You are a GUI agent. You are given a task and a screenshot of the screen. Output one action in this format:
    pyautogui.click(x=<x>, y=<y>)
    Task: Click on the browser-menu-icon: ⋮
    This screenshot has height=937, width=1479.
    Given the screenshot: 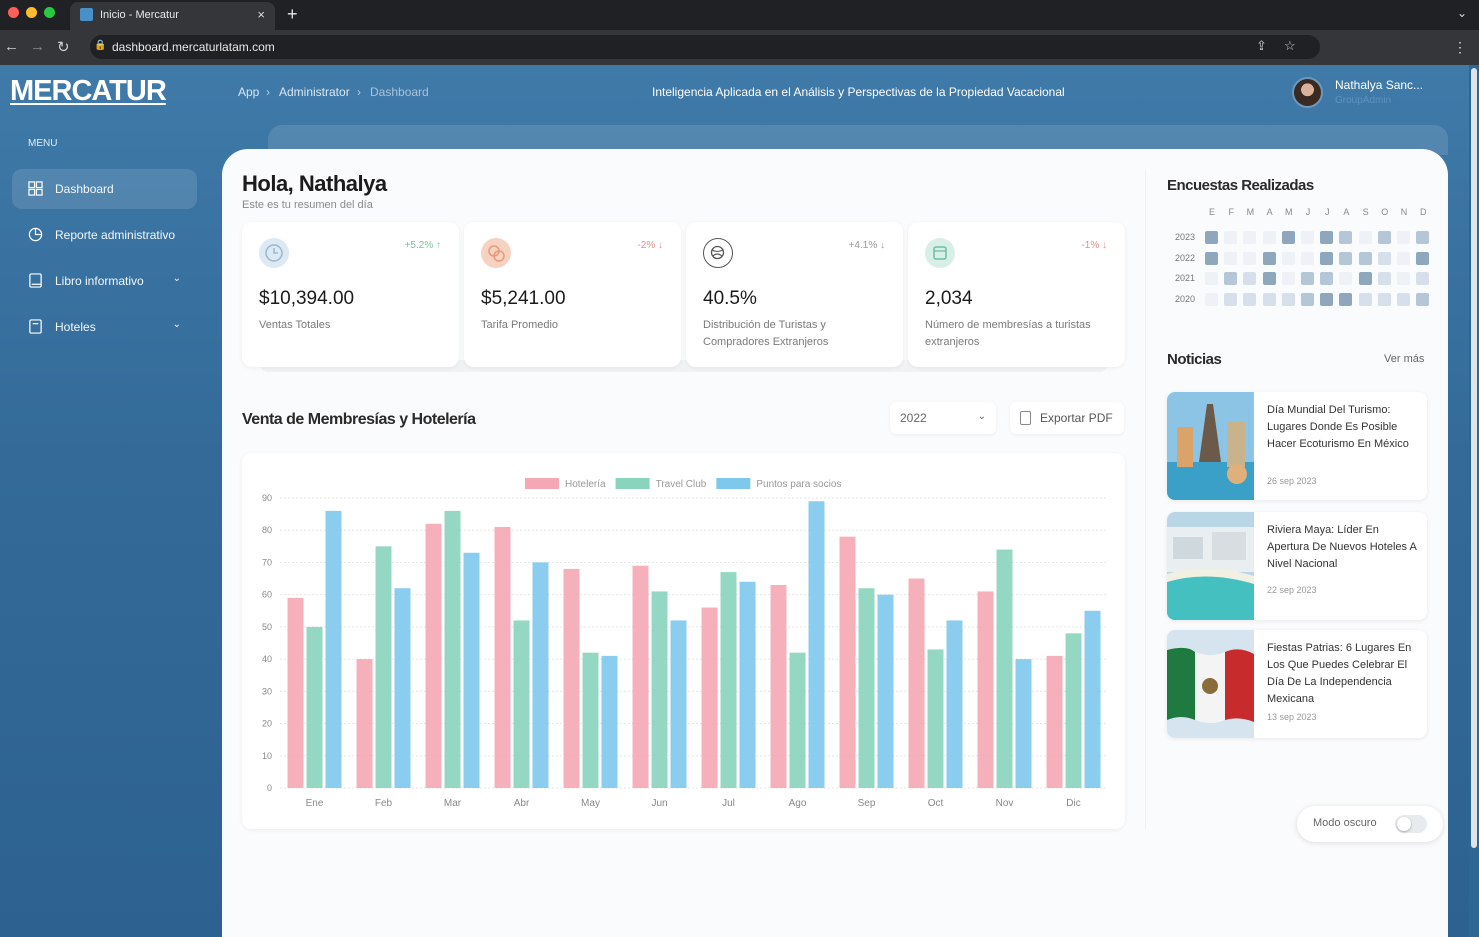 What is the action you would take?
    pyautogui.click(x=1460, y=47)
    